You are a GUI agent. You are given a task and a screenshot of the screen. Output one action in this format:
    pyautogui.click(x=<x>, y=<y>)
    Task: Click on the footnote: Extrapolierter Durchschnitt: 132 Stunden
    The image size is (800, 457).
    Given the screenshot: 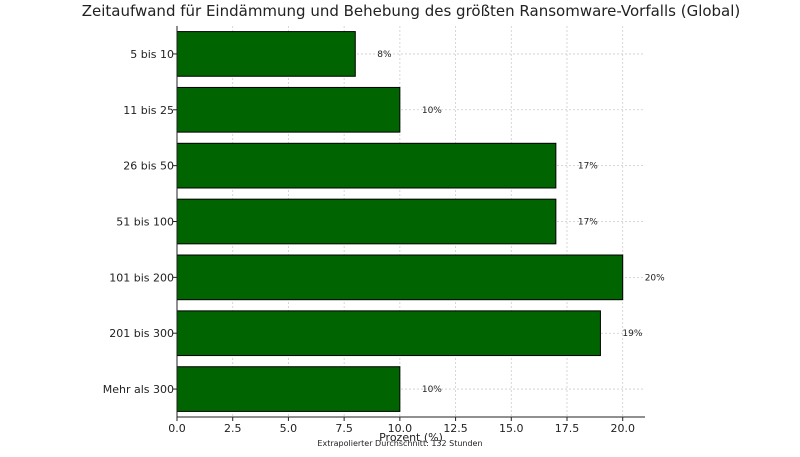 What is the action you would take?
    pyautogui.click(x=399, y=443)
    